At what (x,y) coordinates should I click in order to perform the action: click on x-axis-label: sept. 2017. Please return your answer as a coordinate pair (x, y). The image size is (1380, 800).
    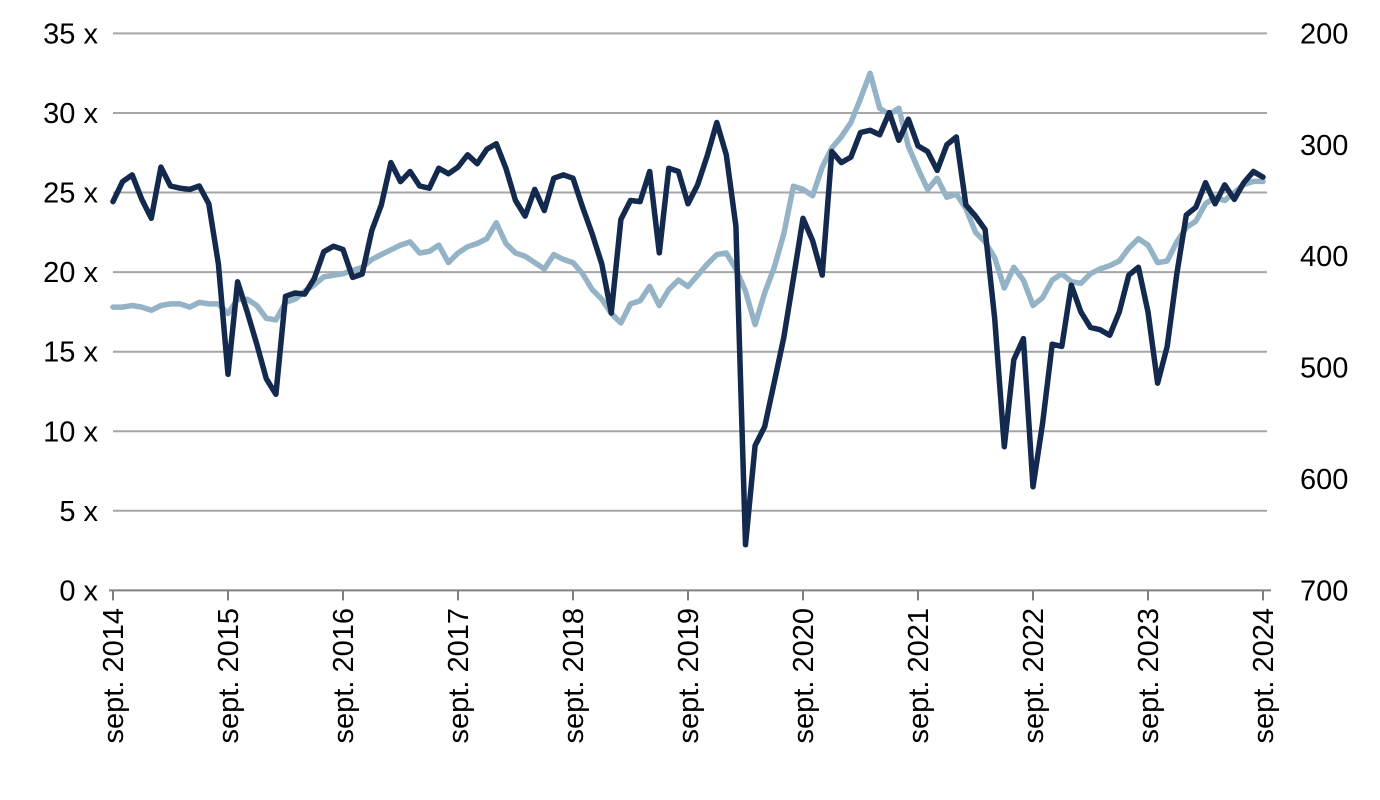
    Looking at the image, I should click on (459, 675).